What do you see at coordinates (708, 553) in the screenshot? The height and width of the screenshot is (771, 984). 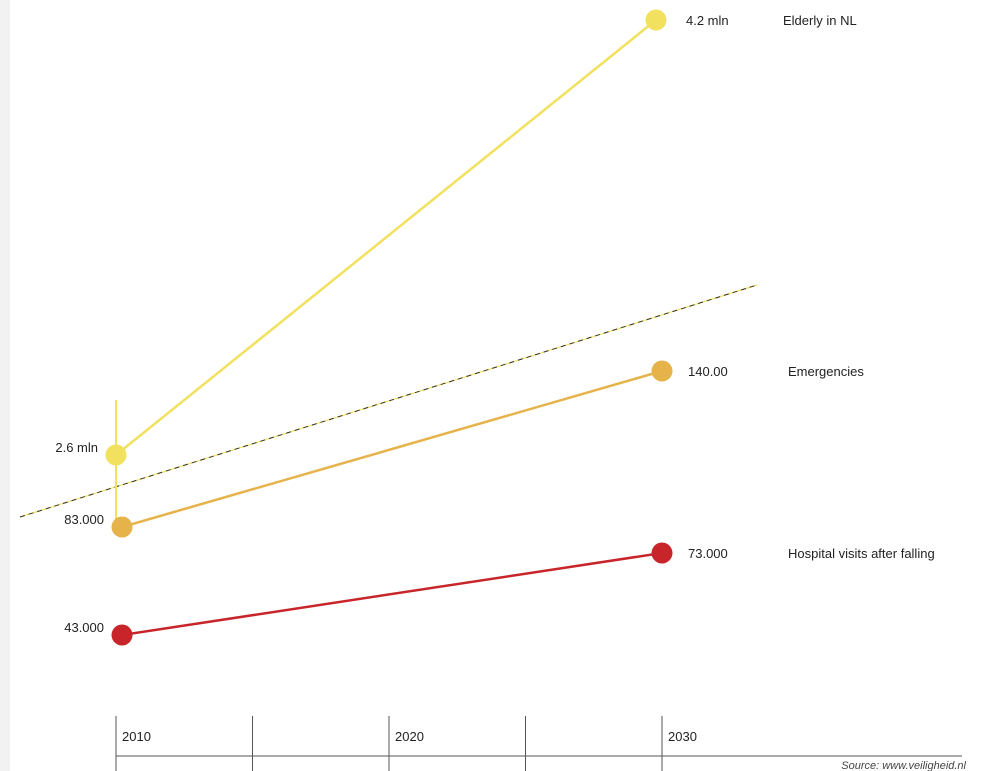 I see `data-label: 73.000` at bounding box center [708, 553].